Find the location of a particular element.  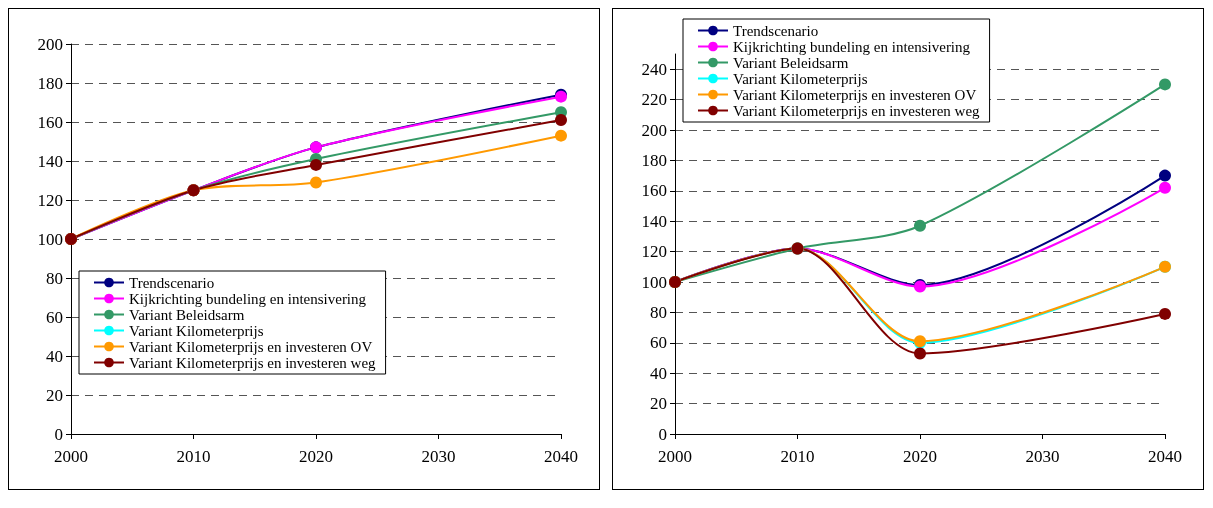

y-tick-label: 220 is located at coordinates (654, 100).